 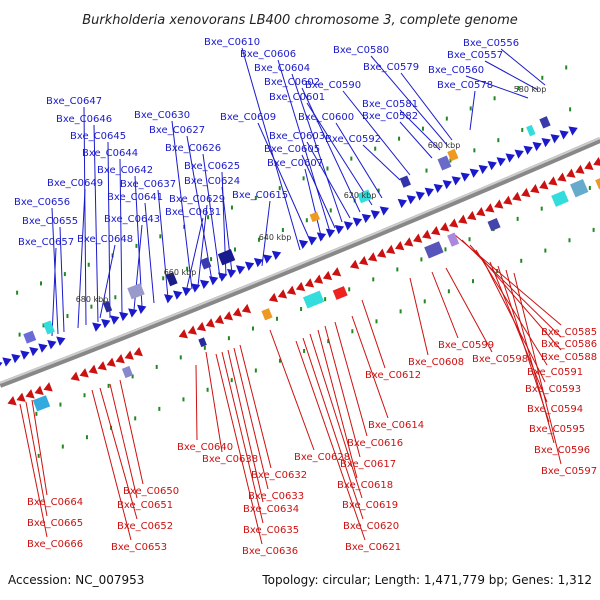 I want to click on reverse-gene-label: Bxe_C0608, so click(x=436, y=362).